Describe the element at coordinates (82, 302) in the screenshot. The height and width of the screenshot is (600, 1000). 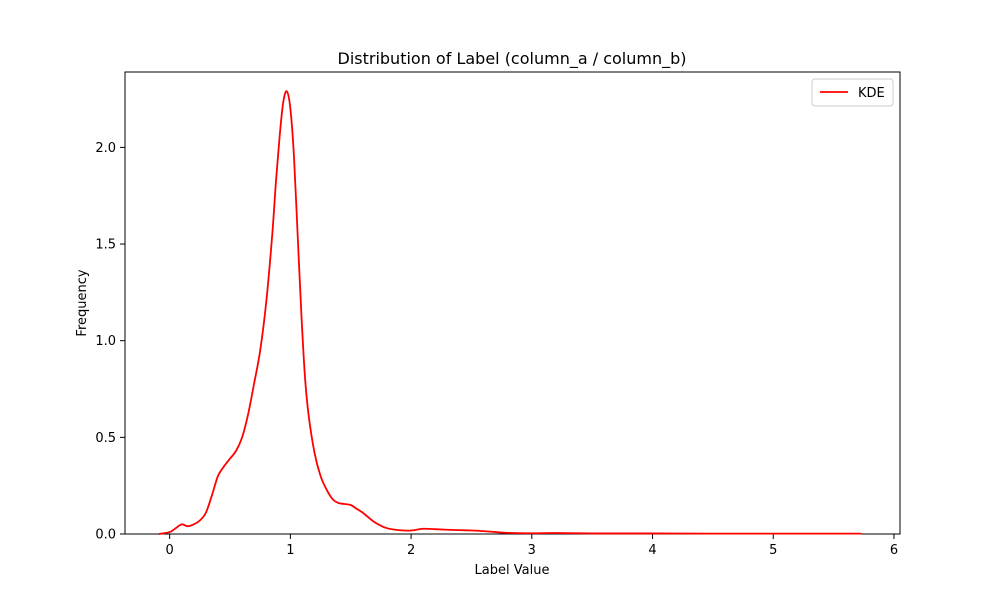
I see `y-axis-label: Frequency` at that location.